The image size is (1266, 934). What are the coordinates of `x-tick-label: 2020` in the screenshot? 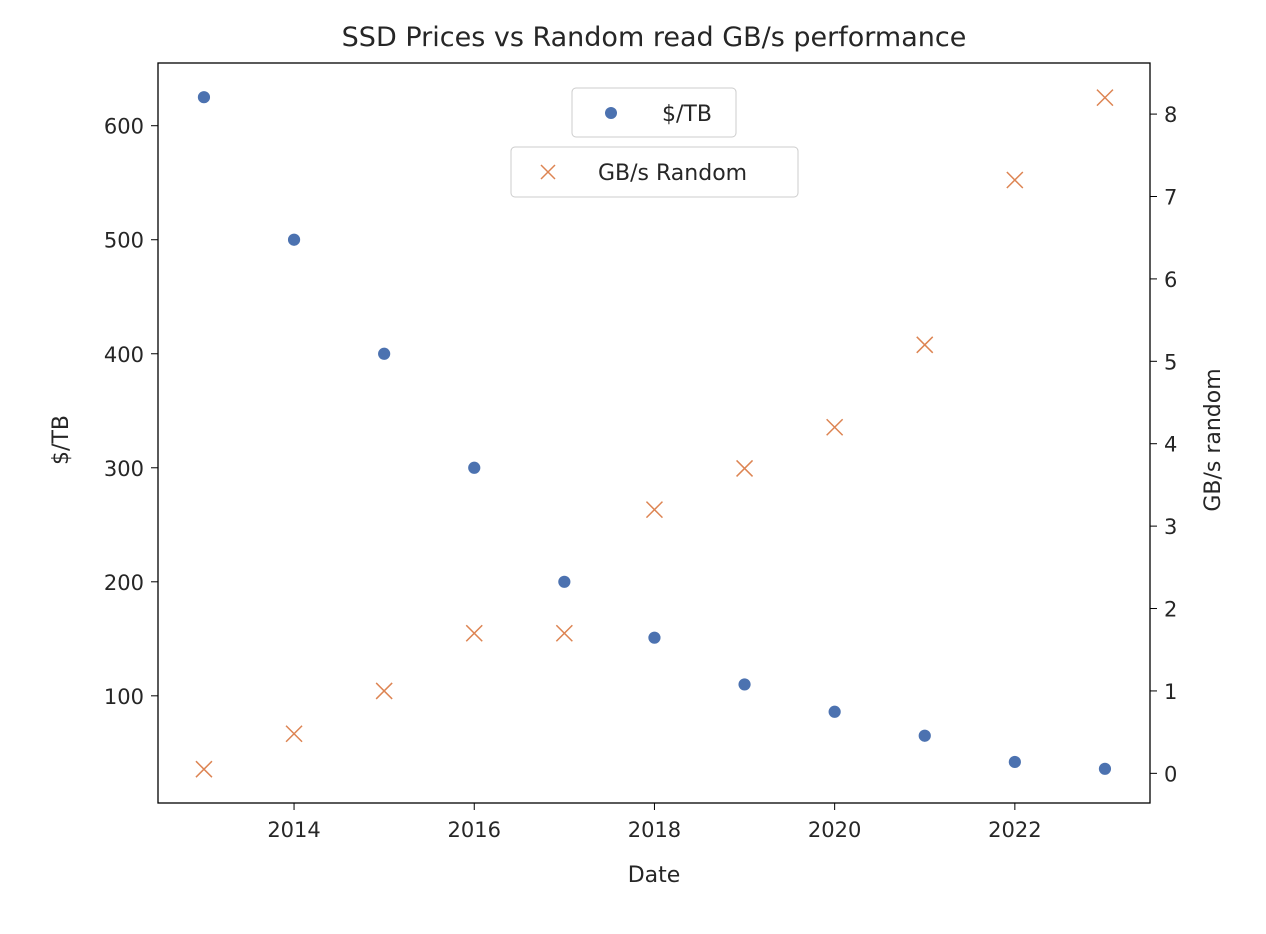 It's located at (834, 830).